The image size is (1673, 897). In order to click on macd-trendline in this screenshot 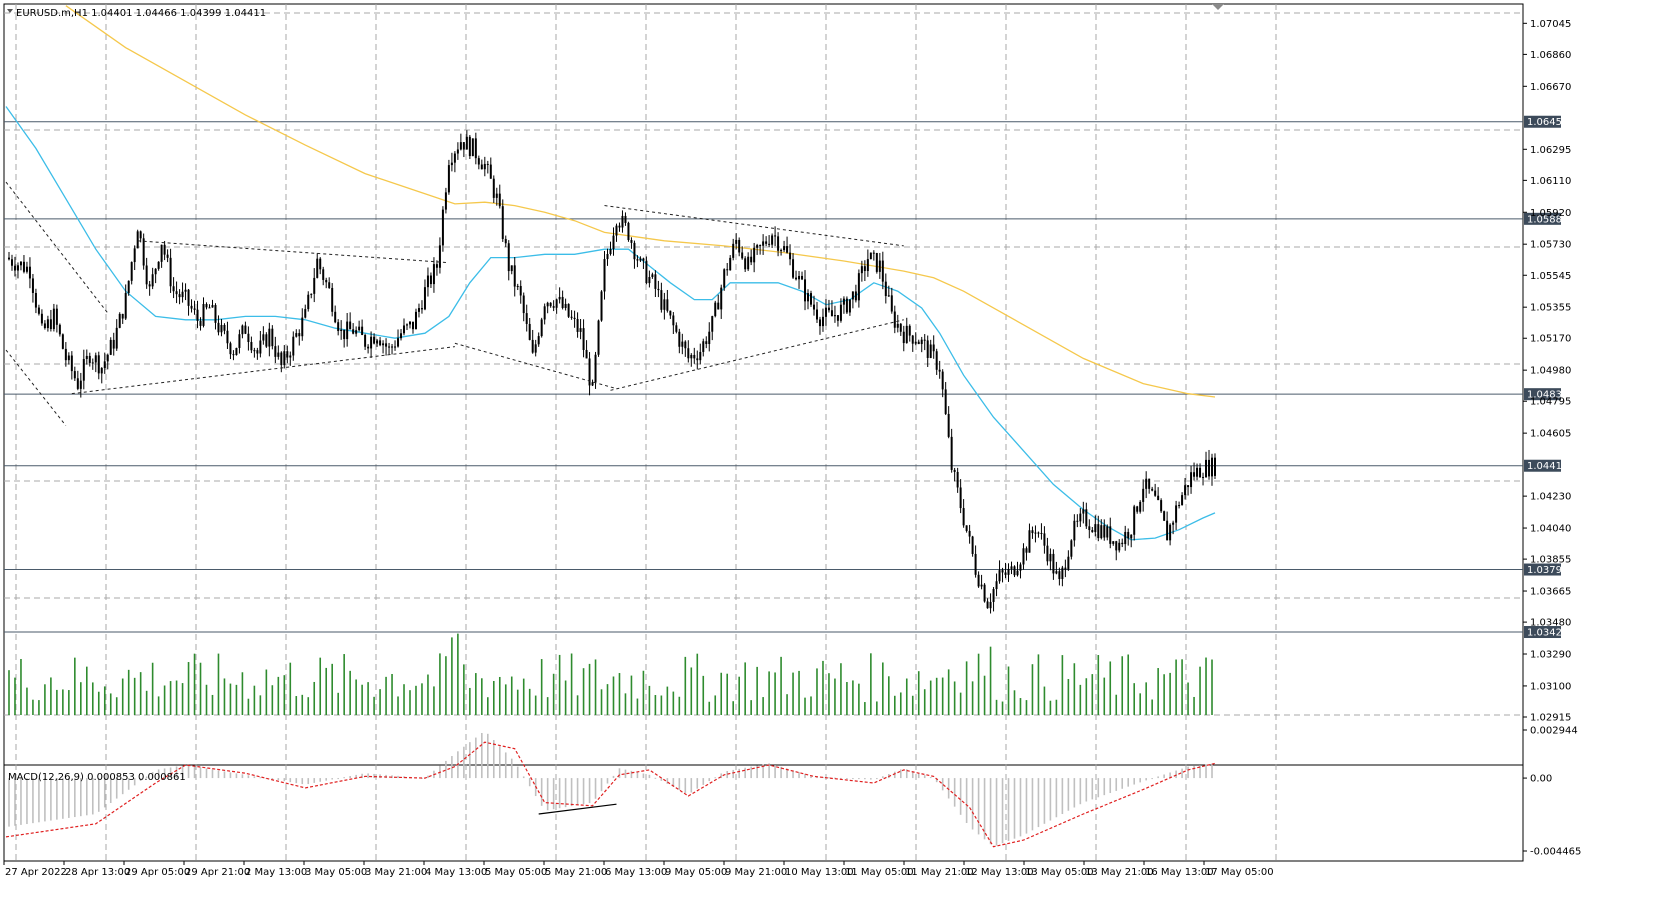, I will do `click(577, 809)`.